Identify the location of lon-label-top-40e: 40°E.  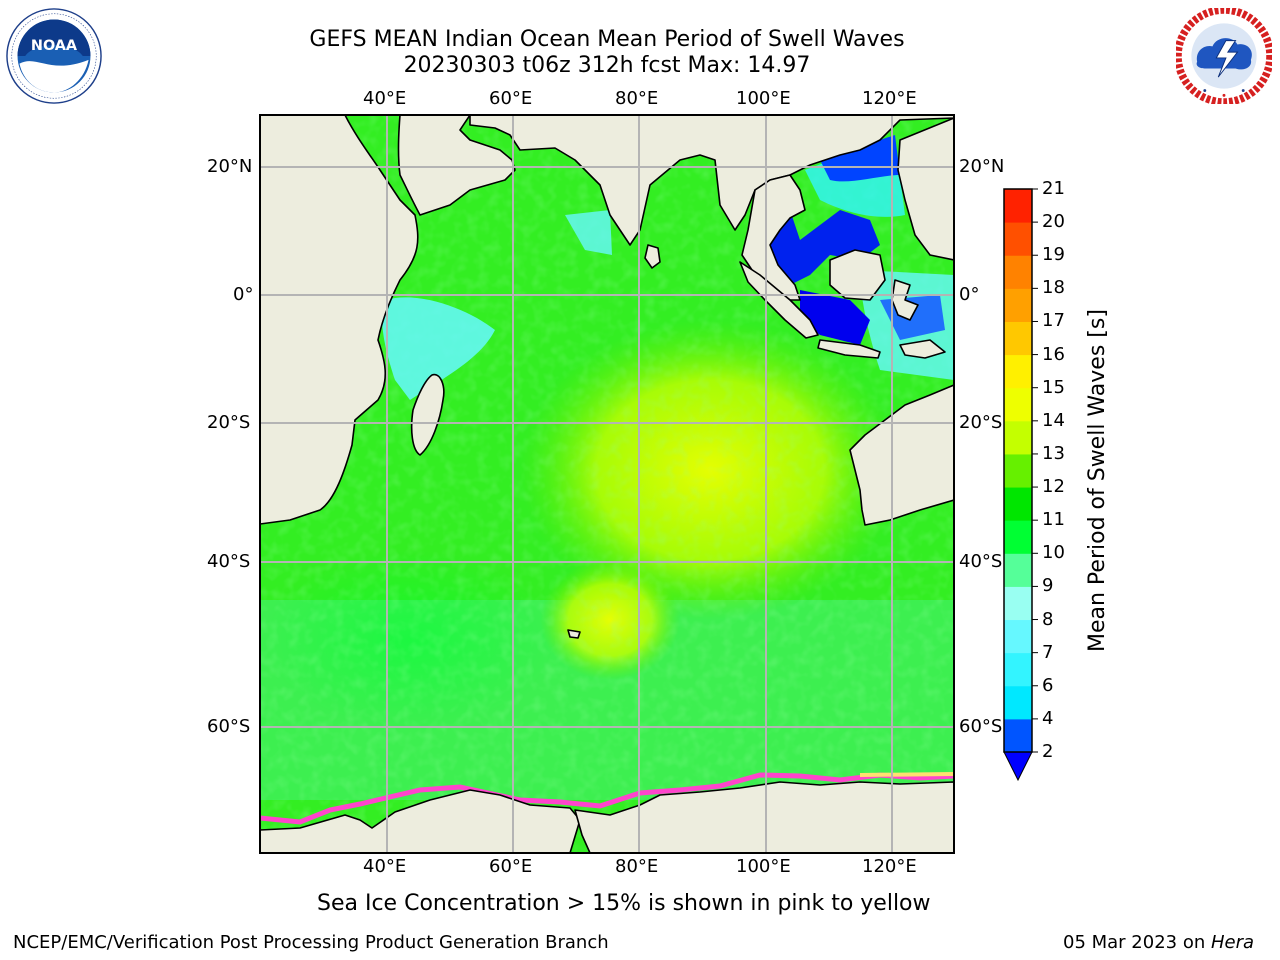
(385, 98).